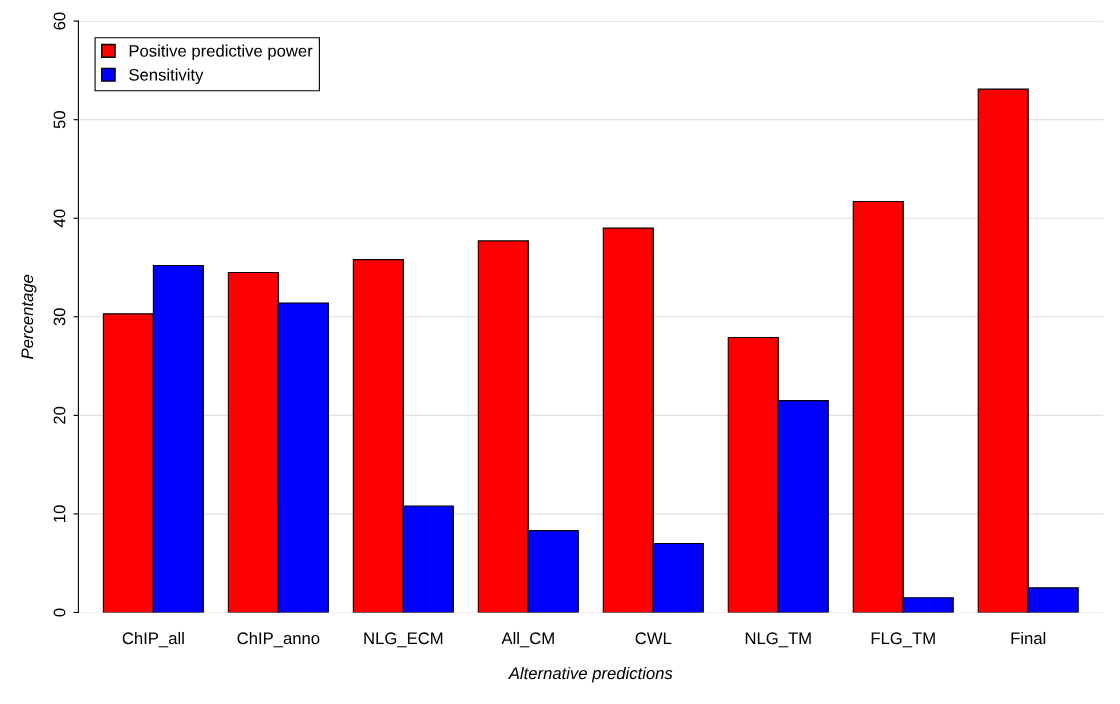 The height and width of the screenshot is (704, 1120). What do you see at coordinates (278, 639) in the screenshot?
I see `x-tick-label: ChIP_anno` at bounding box center [278, 639].